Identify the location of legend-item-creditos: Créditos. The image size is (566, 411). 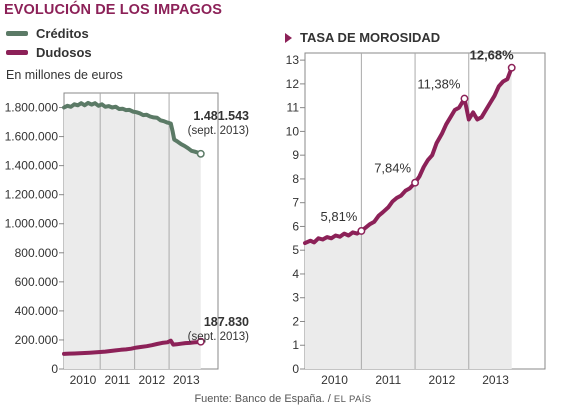
(49, 33).